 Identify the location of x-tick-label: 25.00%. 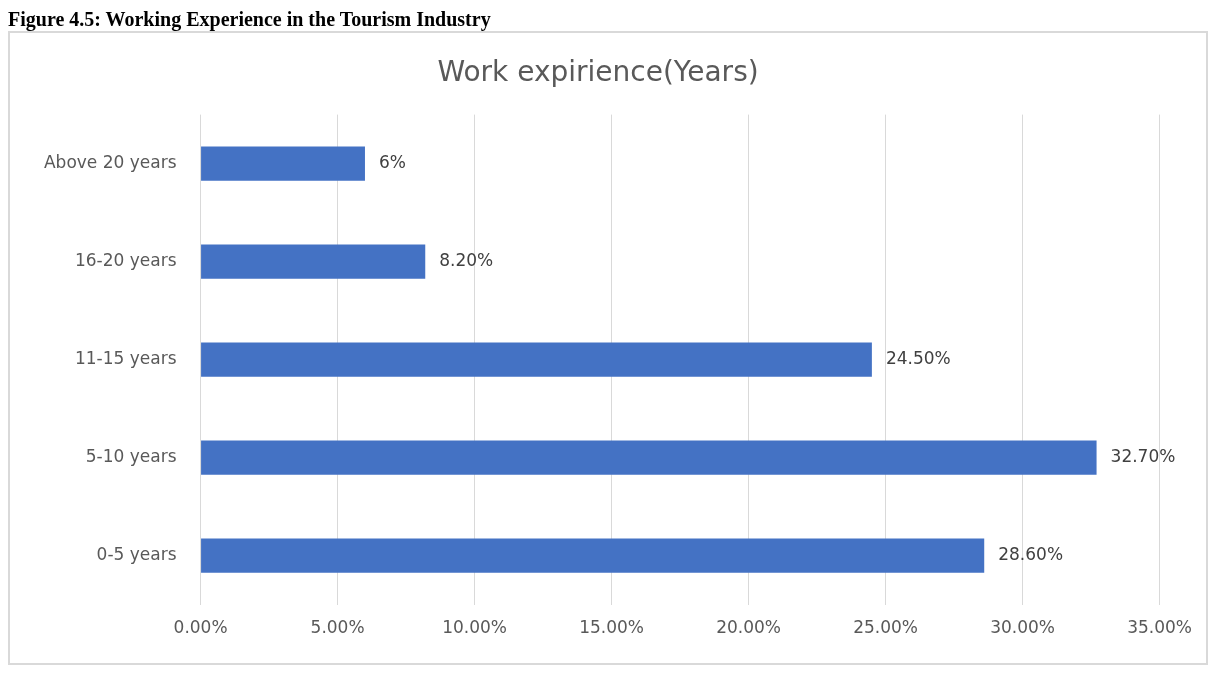
(885, 627).